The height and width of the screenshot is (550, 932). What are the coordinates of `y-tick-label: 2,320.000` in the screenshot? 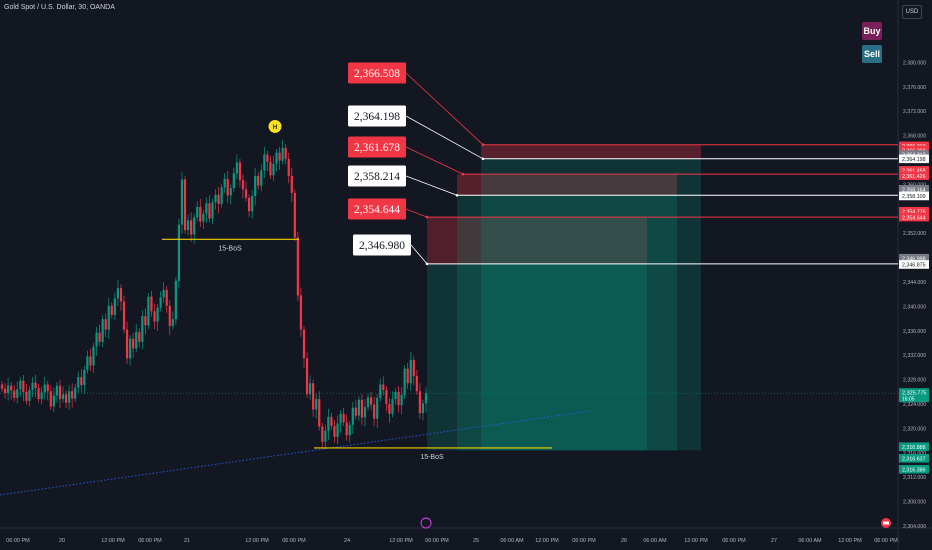 It's located at (914, 429).